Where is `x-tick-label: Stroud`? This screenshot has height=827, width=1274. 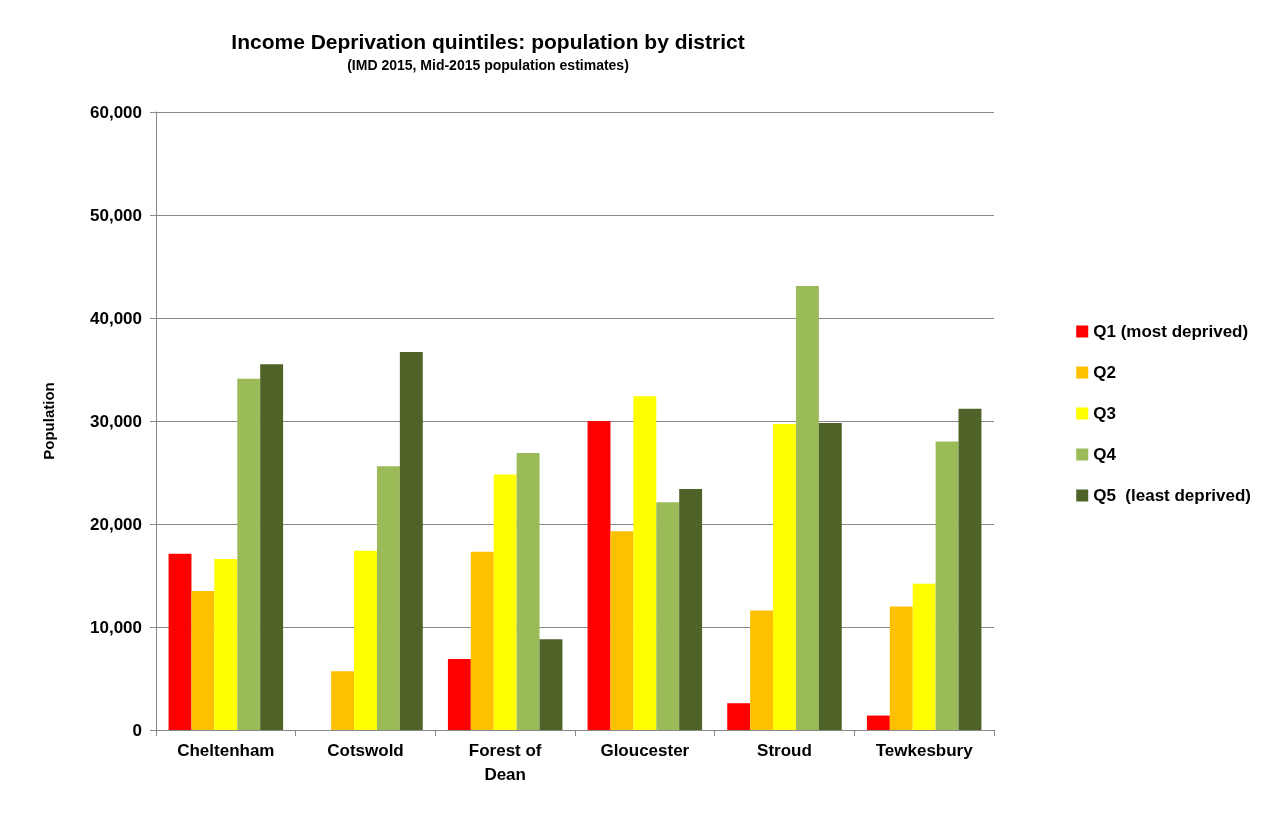
x-tick-label: Stroud is located at coordinates (784, 750).